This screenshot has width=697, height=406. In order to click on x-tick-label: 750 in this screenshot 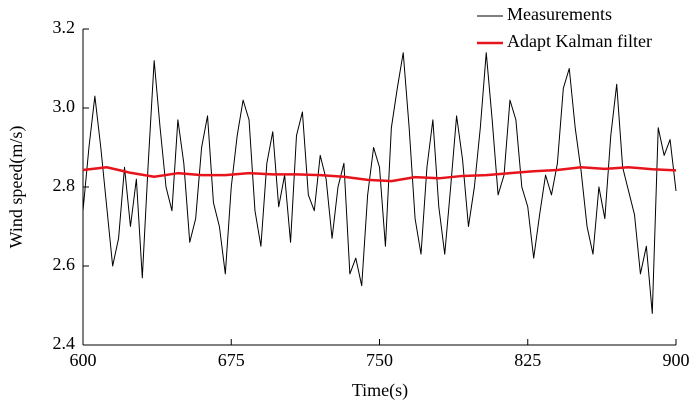, I will do `click(379, 360)`.